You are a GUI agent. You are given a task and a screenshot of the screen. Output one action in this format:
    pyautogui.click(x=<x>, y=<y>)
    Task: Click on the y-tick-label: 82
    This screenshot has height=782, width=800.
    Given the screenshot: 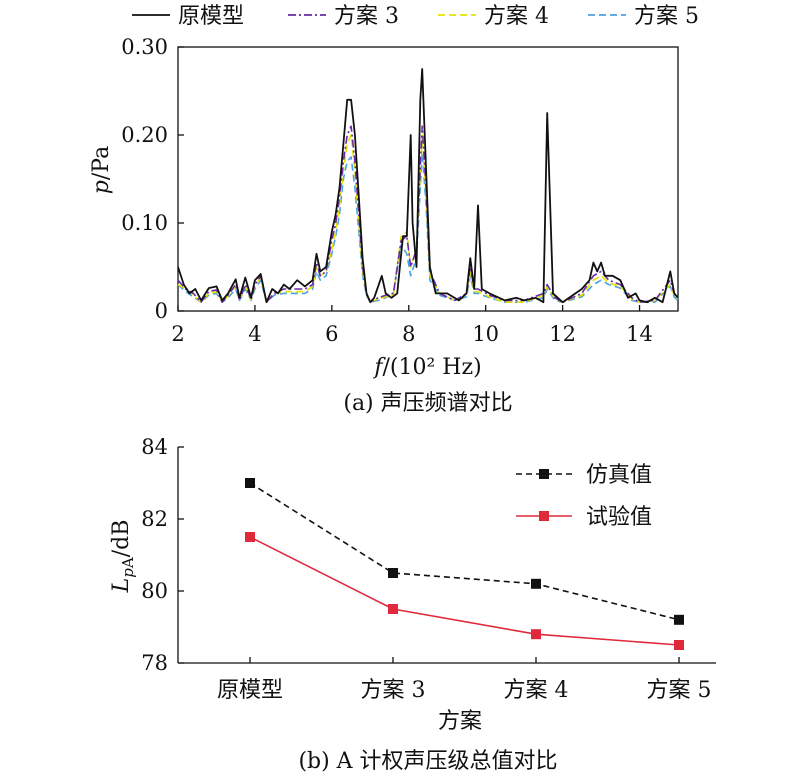 What is the action you would take?
    pyautogui.click(x=154, y=519)
    